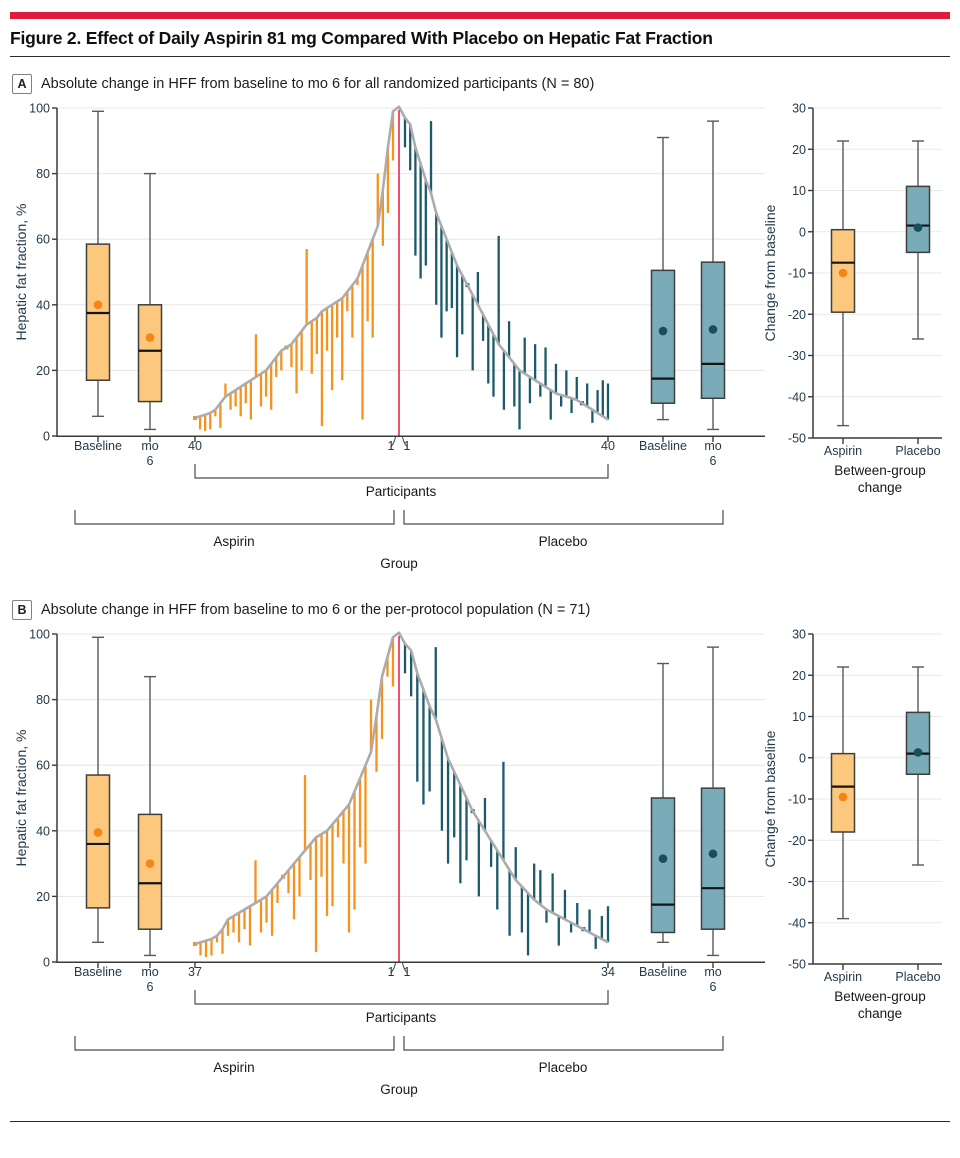 This screenshot has height=1158, width=960. Describe the element at coordinates (480, 56) in the screenshot. I see `title-rule` at that location.